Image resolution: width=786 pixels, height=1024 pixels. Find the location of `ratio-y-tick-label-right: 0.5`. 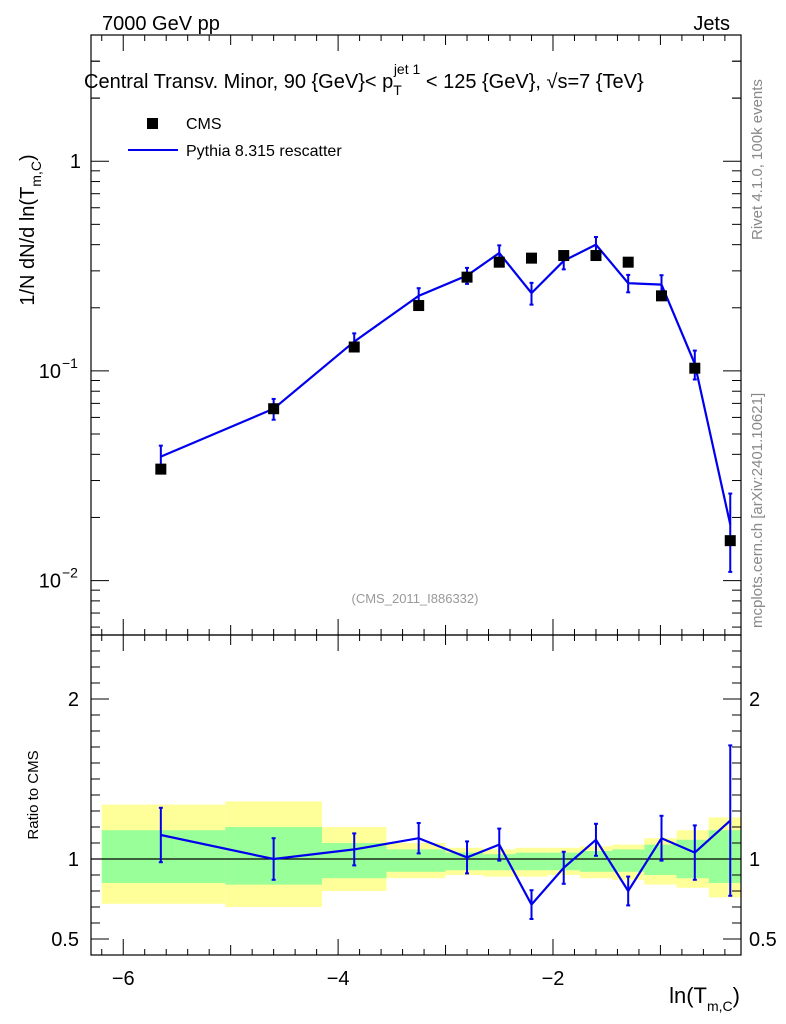

ratio-y-tick-label-right: 0.5 is located at coordinates (763, 940).